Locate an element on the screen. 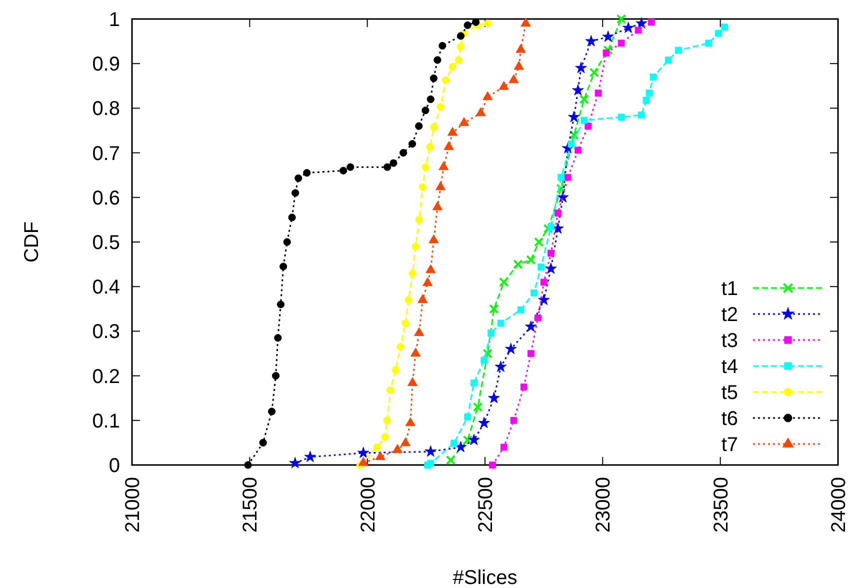 This screenshot has width=852, height=588. y-tick-label: 0.6 is located at coordinates (106, 198).